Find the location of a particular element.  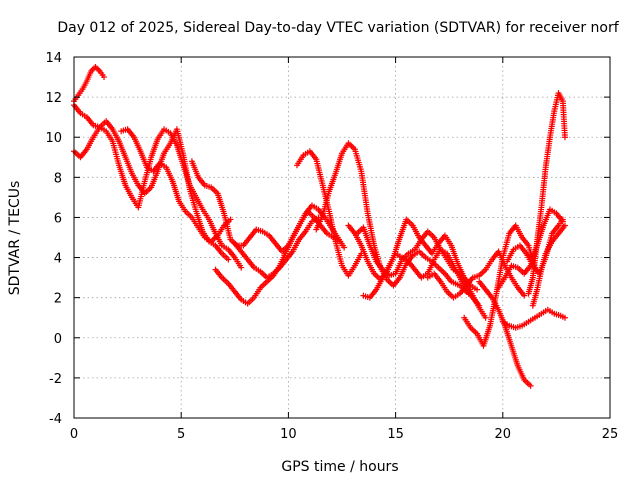

y-axis-title: SDTVAR / TECUs is located at coordinates (15, 238).